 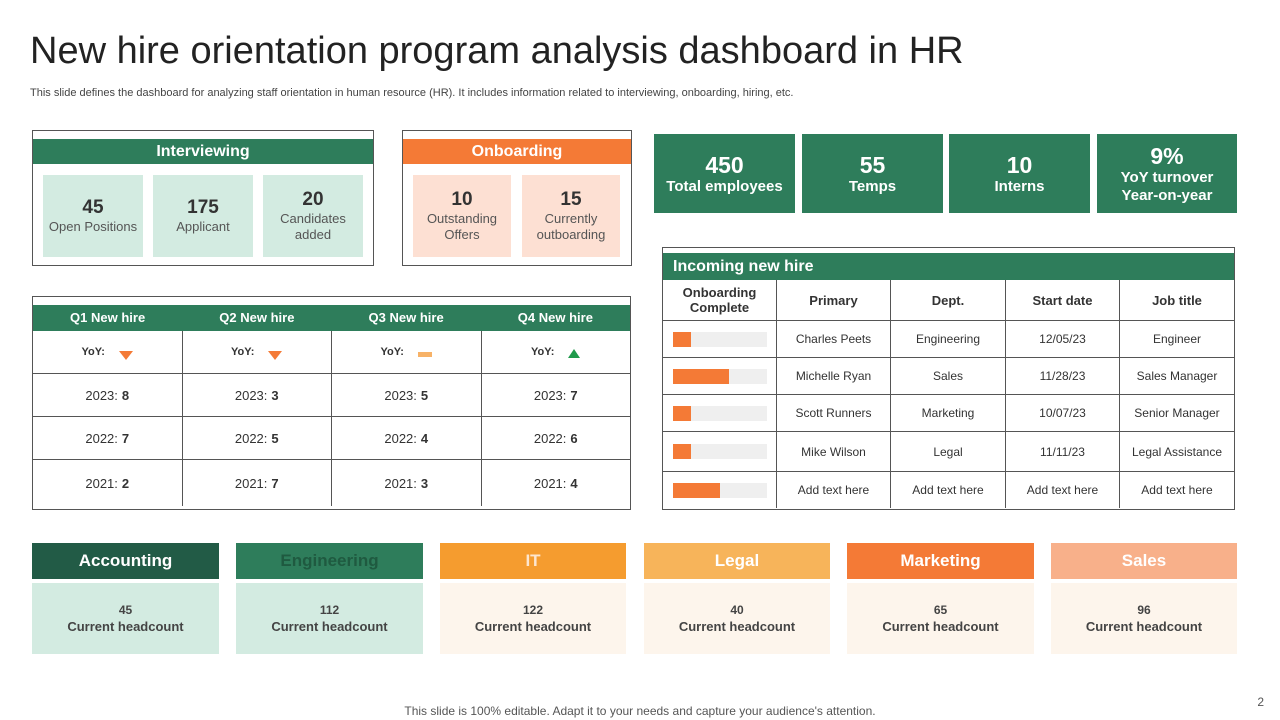 What do you see at coordinates (555, 483) in the screenshot?
I see `q4-2021: 2021: 4` at bounding box center [555, 483].